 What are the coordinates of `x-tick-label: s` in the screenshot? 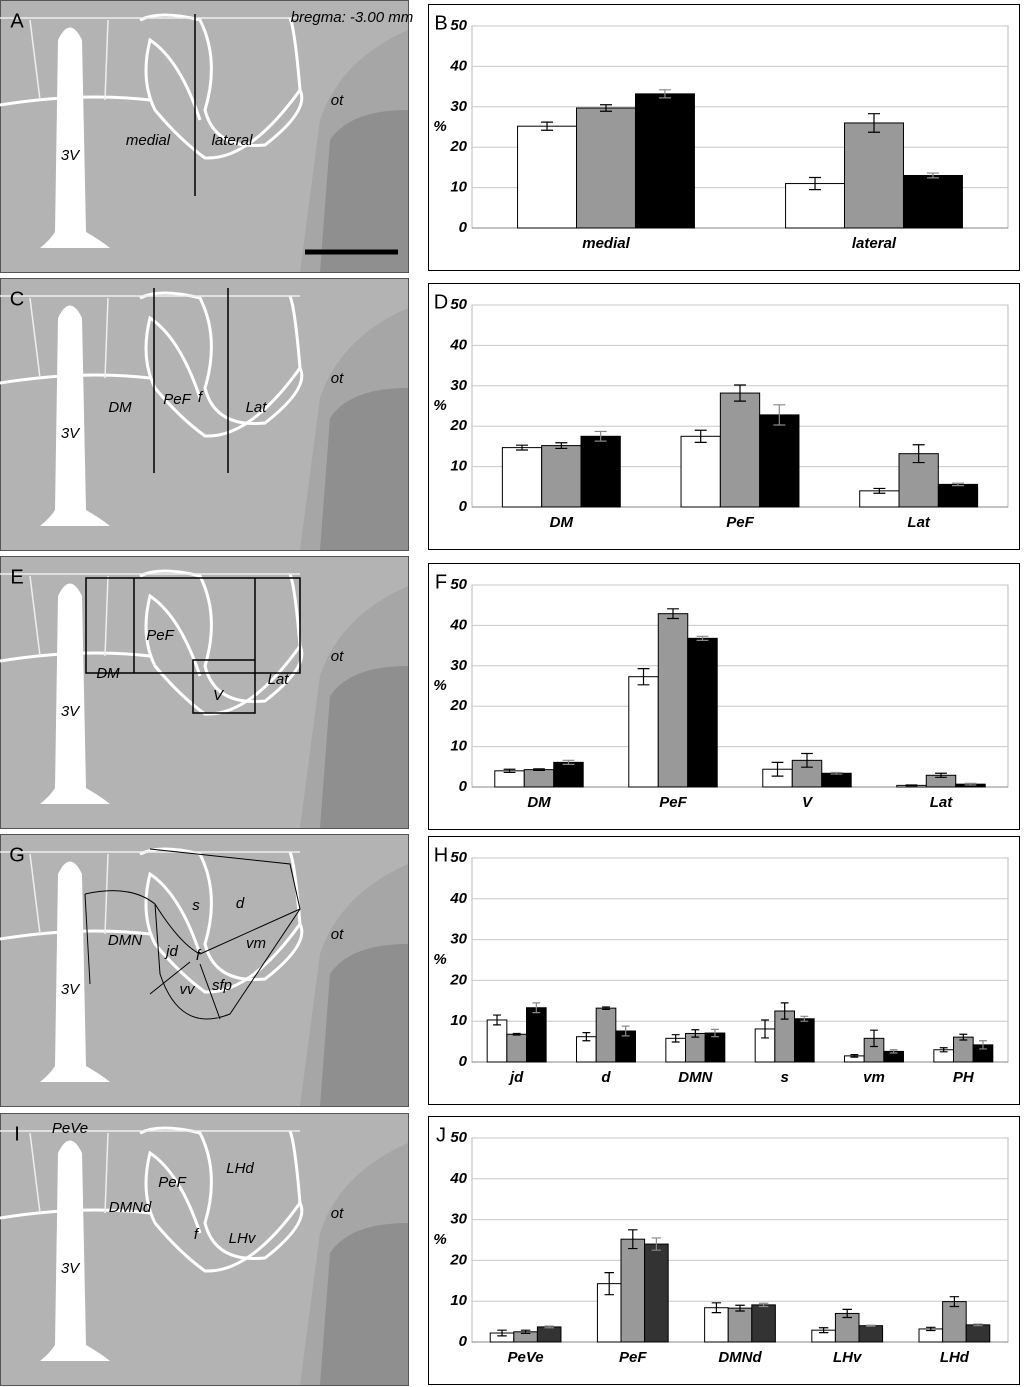 It's located at (784, 1077).